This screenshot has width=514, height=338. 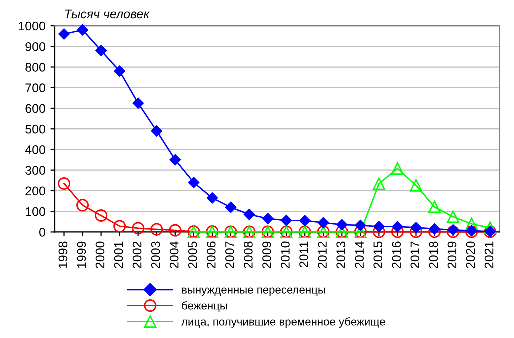 I want to click on x-tick-label: 2014, so click(x=359, y=255).